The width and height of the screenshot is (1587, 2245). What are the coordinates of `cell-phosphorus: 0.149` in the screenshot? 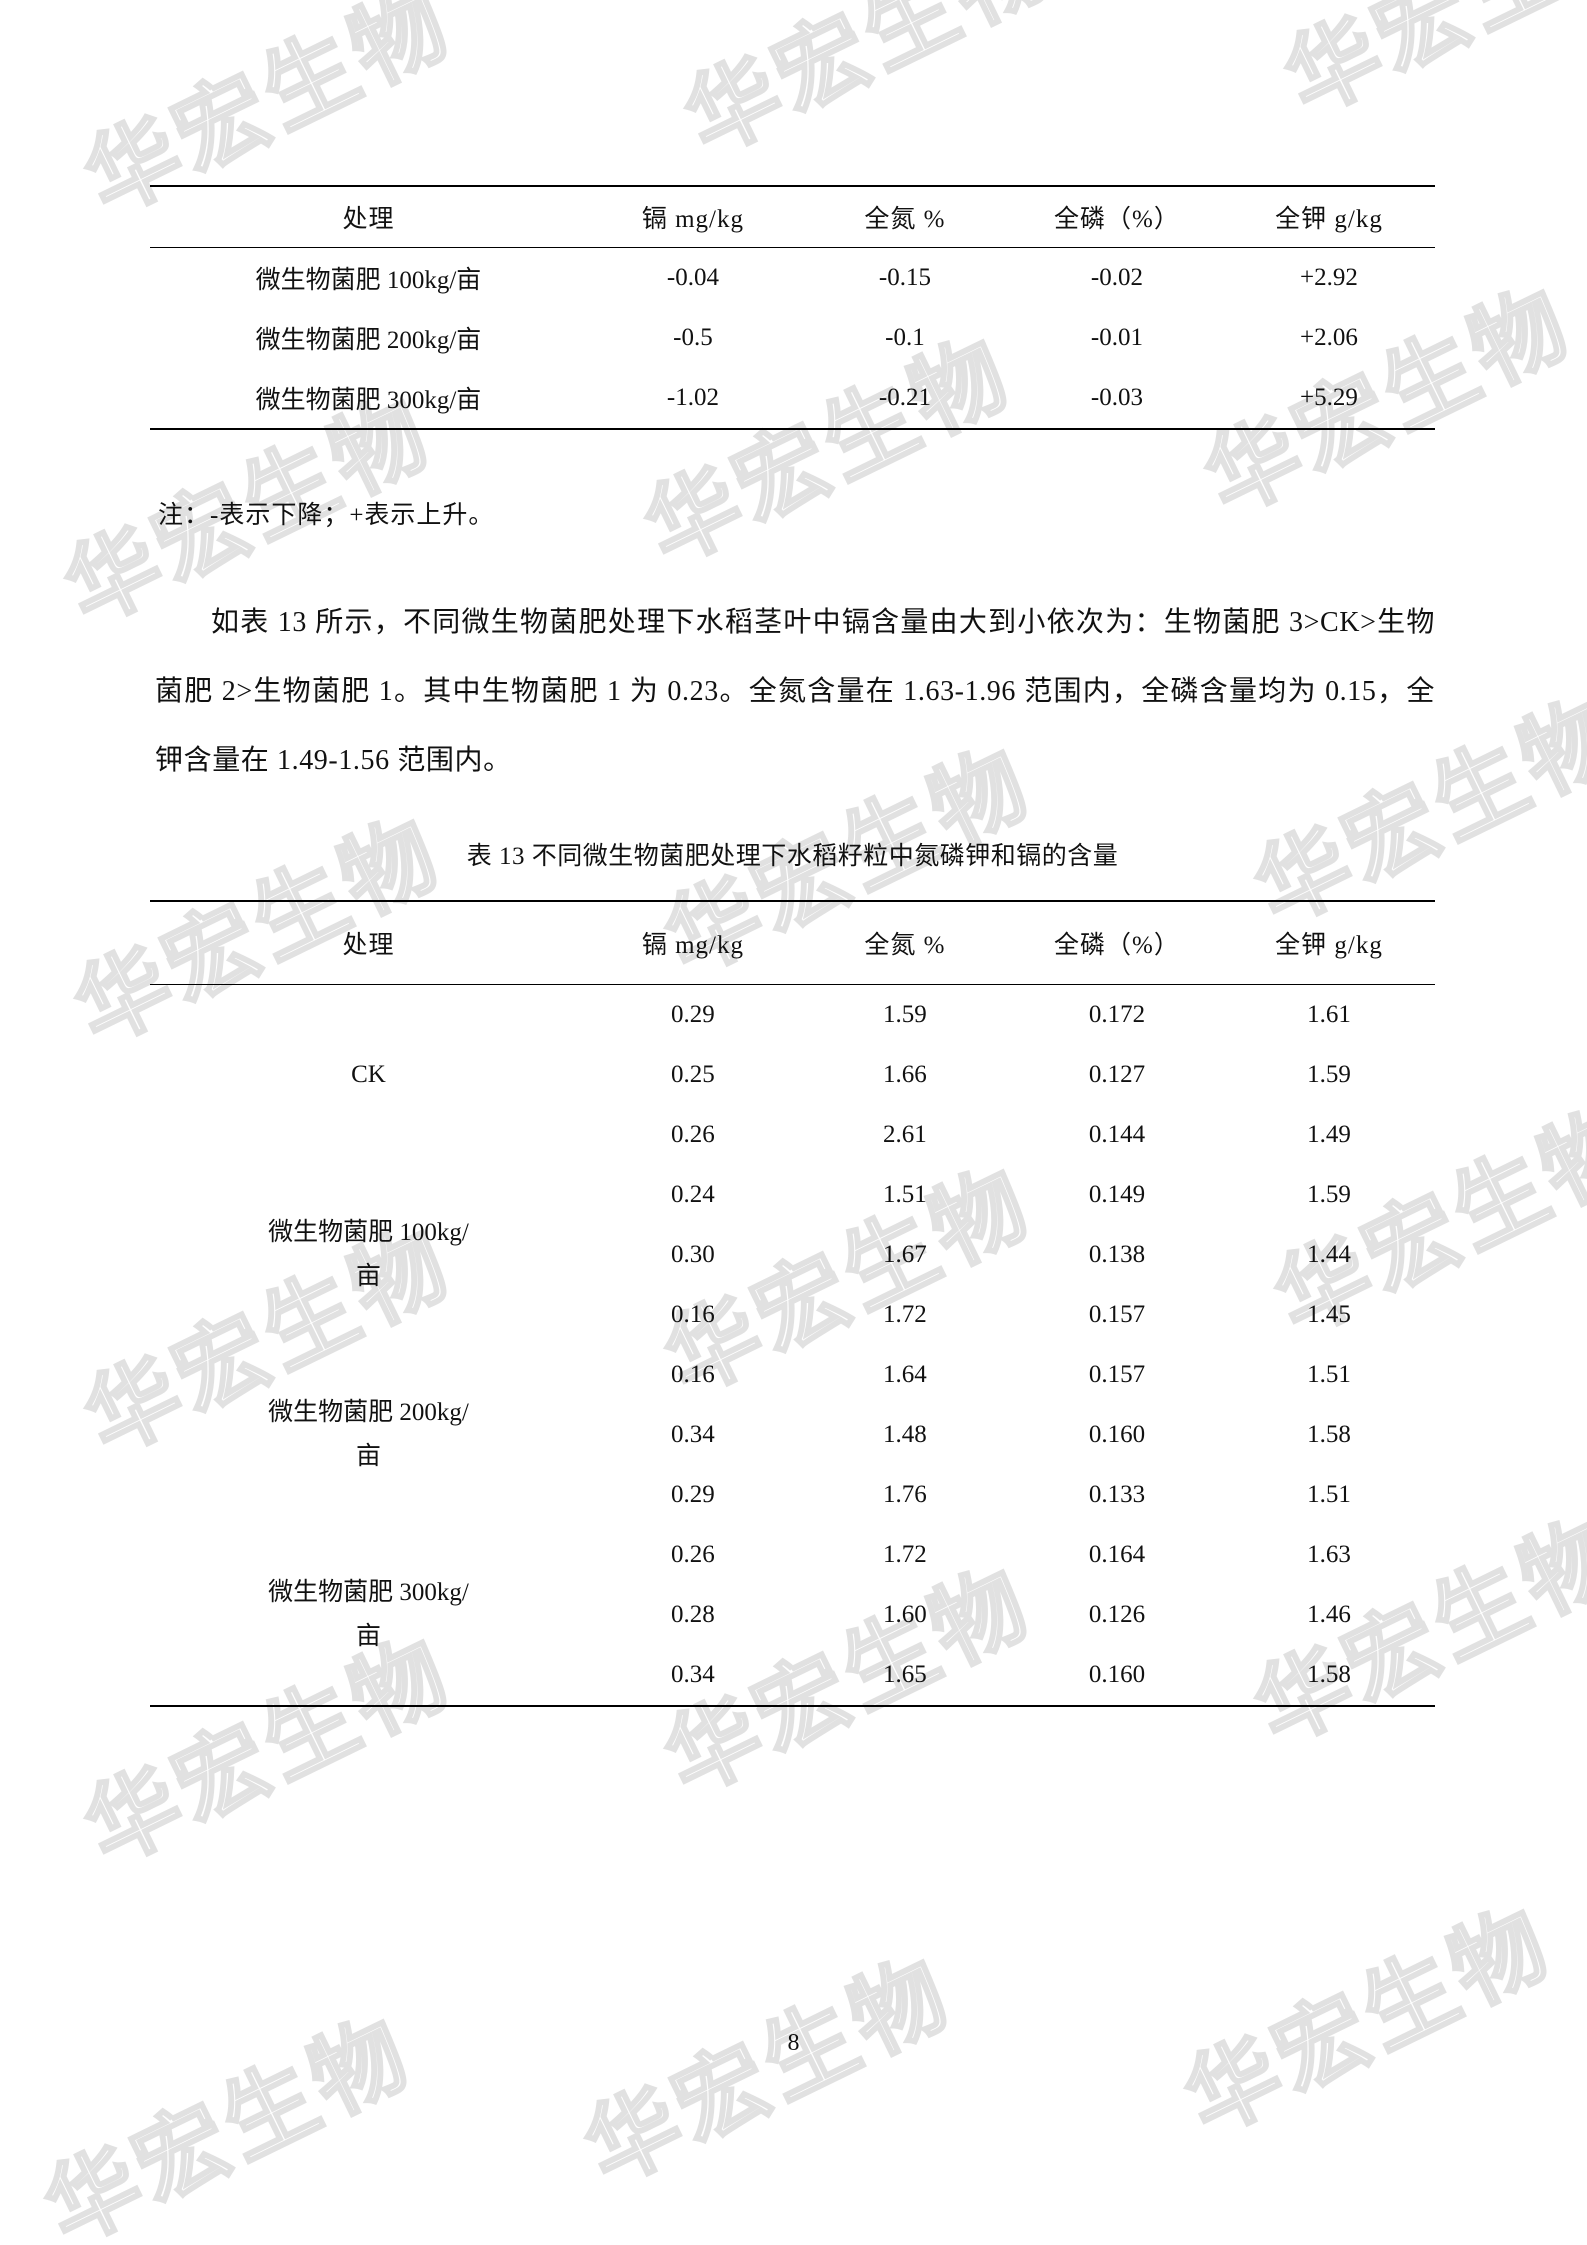 It's located at (1117, 1194).